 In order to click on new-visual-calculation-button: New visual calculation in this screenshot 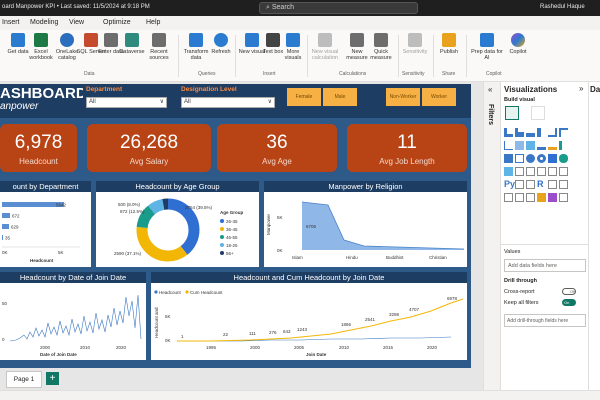, I will do `click(325, 47)`.